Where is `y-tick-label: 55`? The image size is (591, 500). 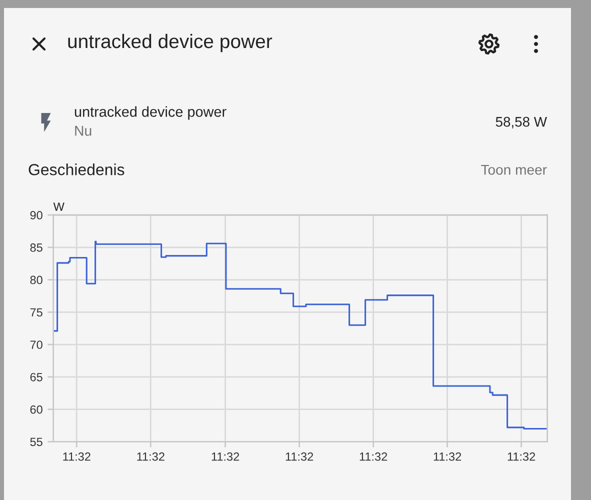
y-tick-label: 55 is located at coordinates (36, 442).